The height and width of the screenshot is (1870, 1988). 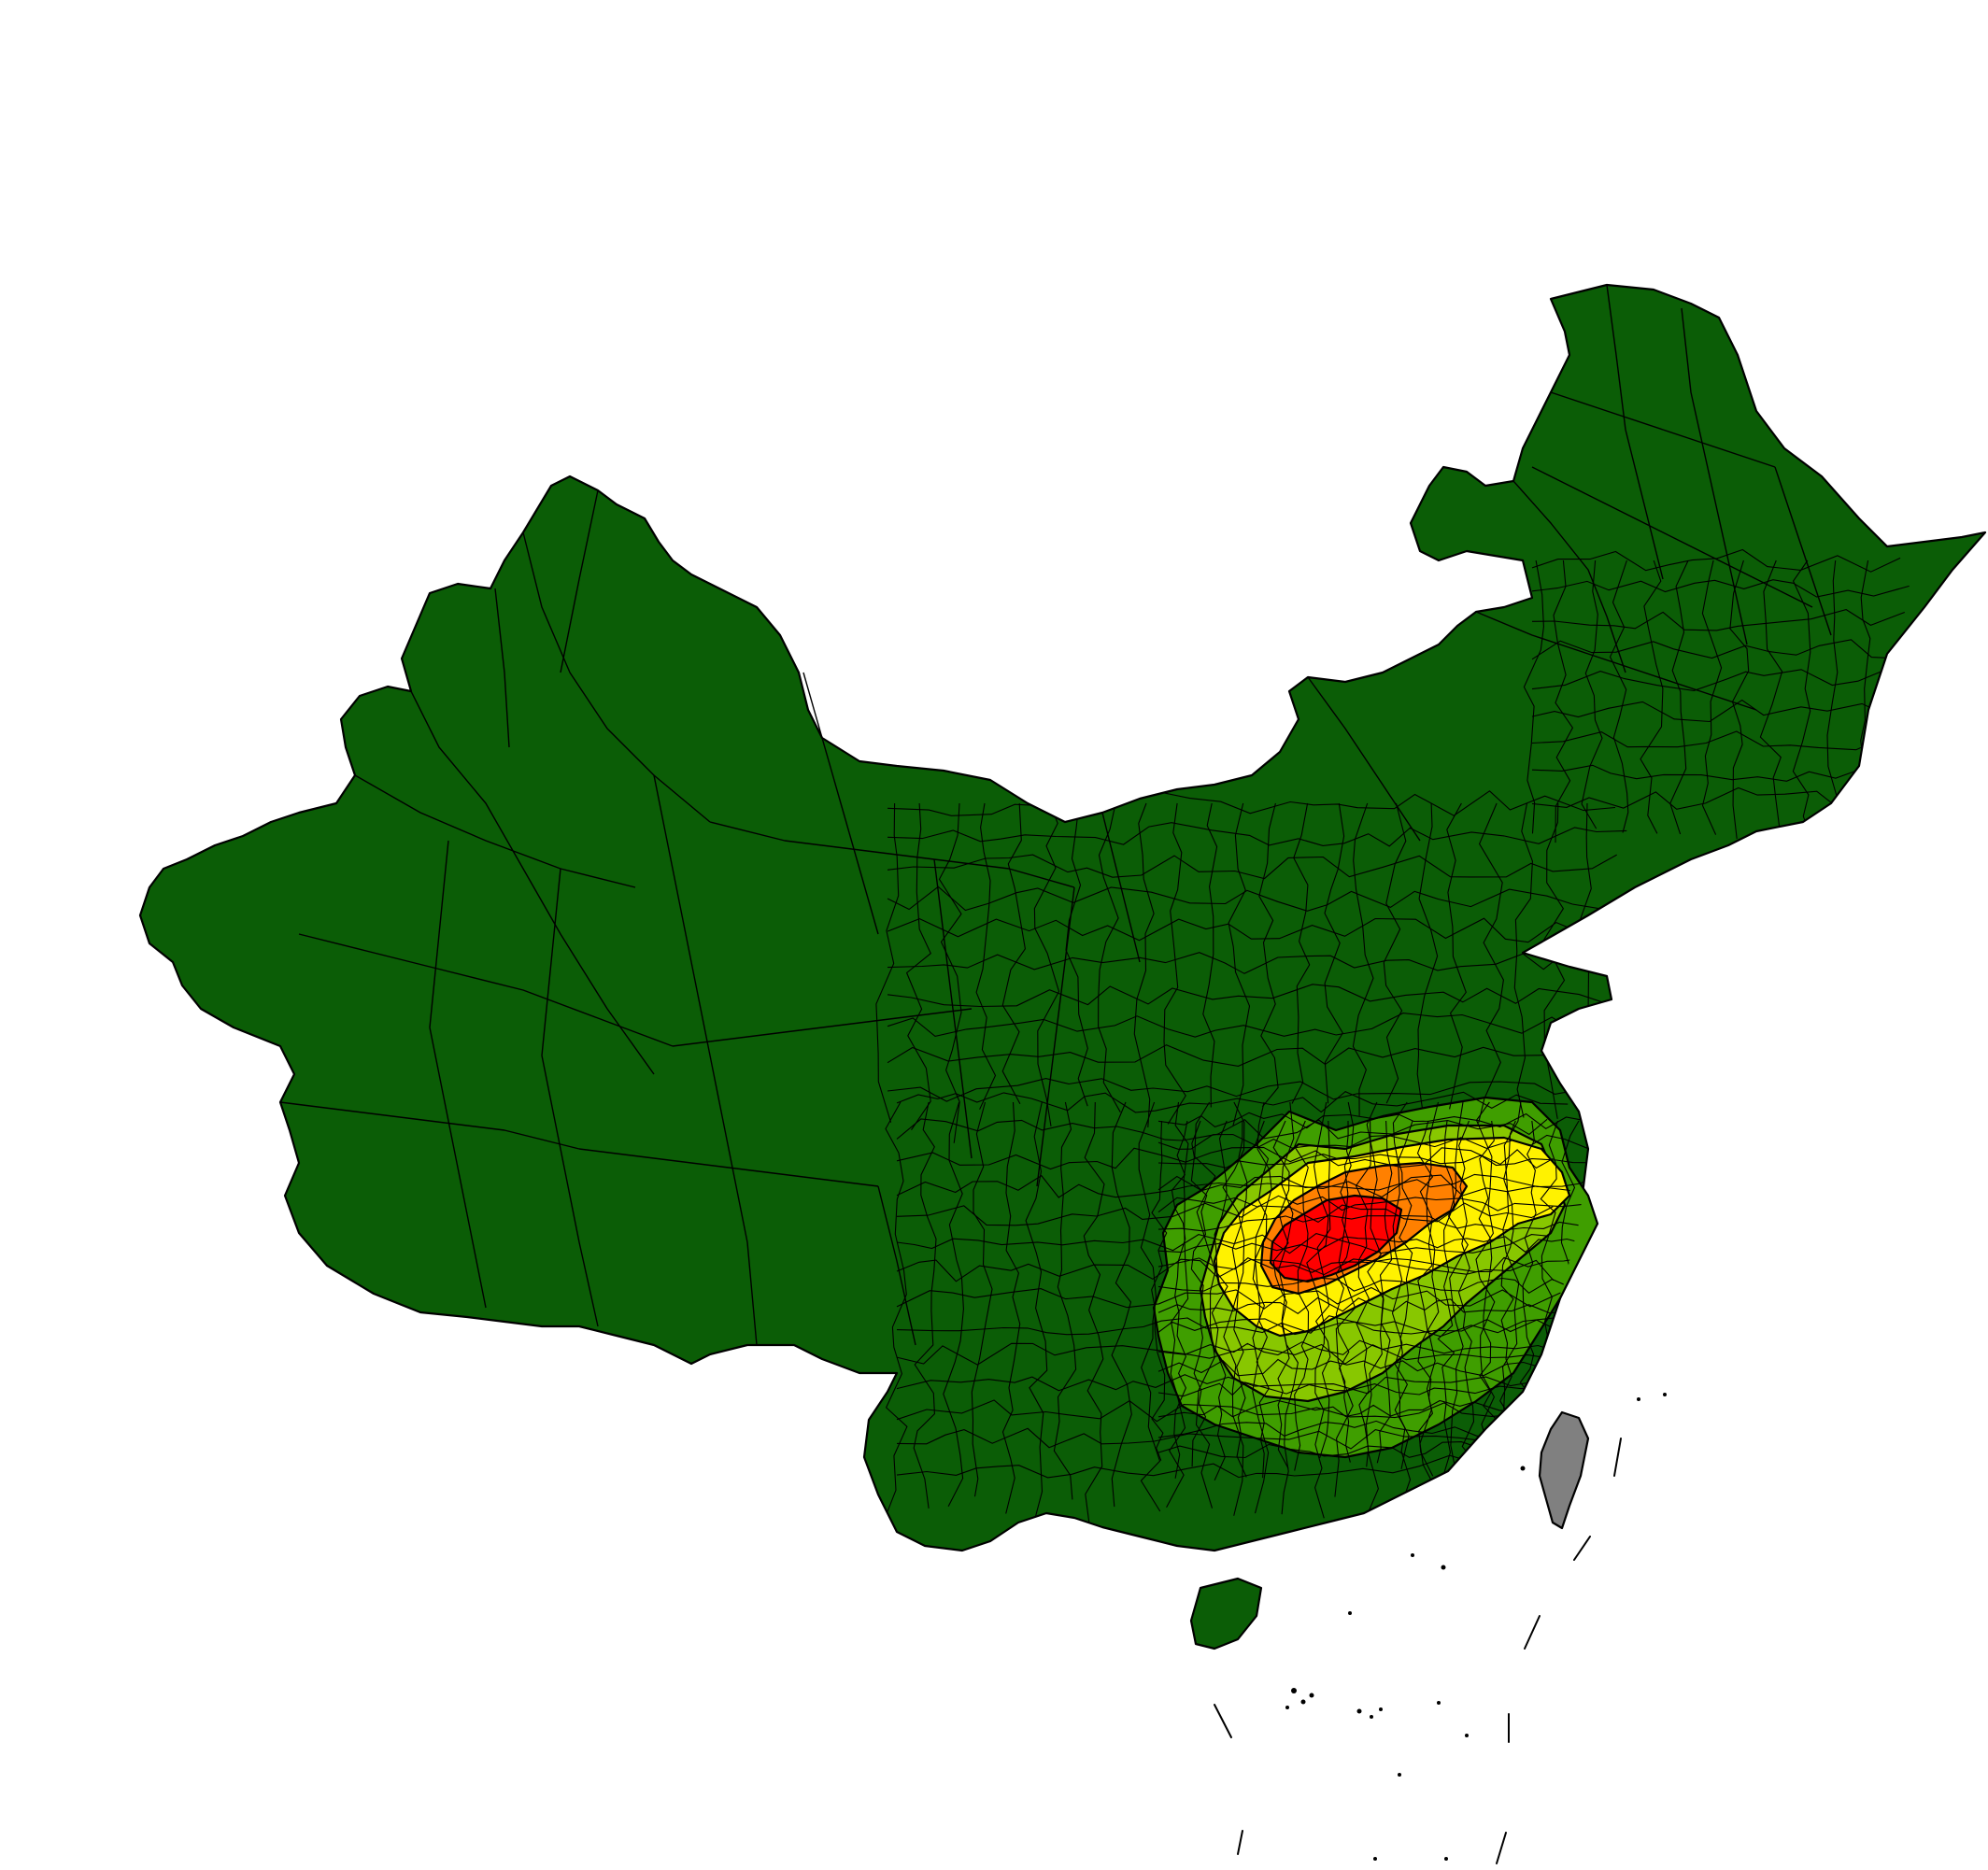 I want to click on coastal-marks, so click(x=1440, y=1628).